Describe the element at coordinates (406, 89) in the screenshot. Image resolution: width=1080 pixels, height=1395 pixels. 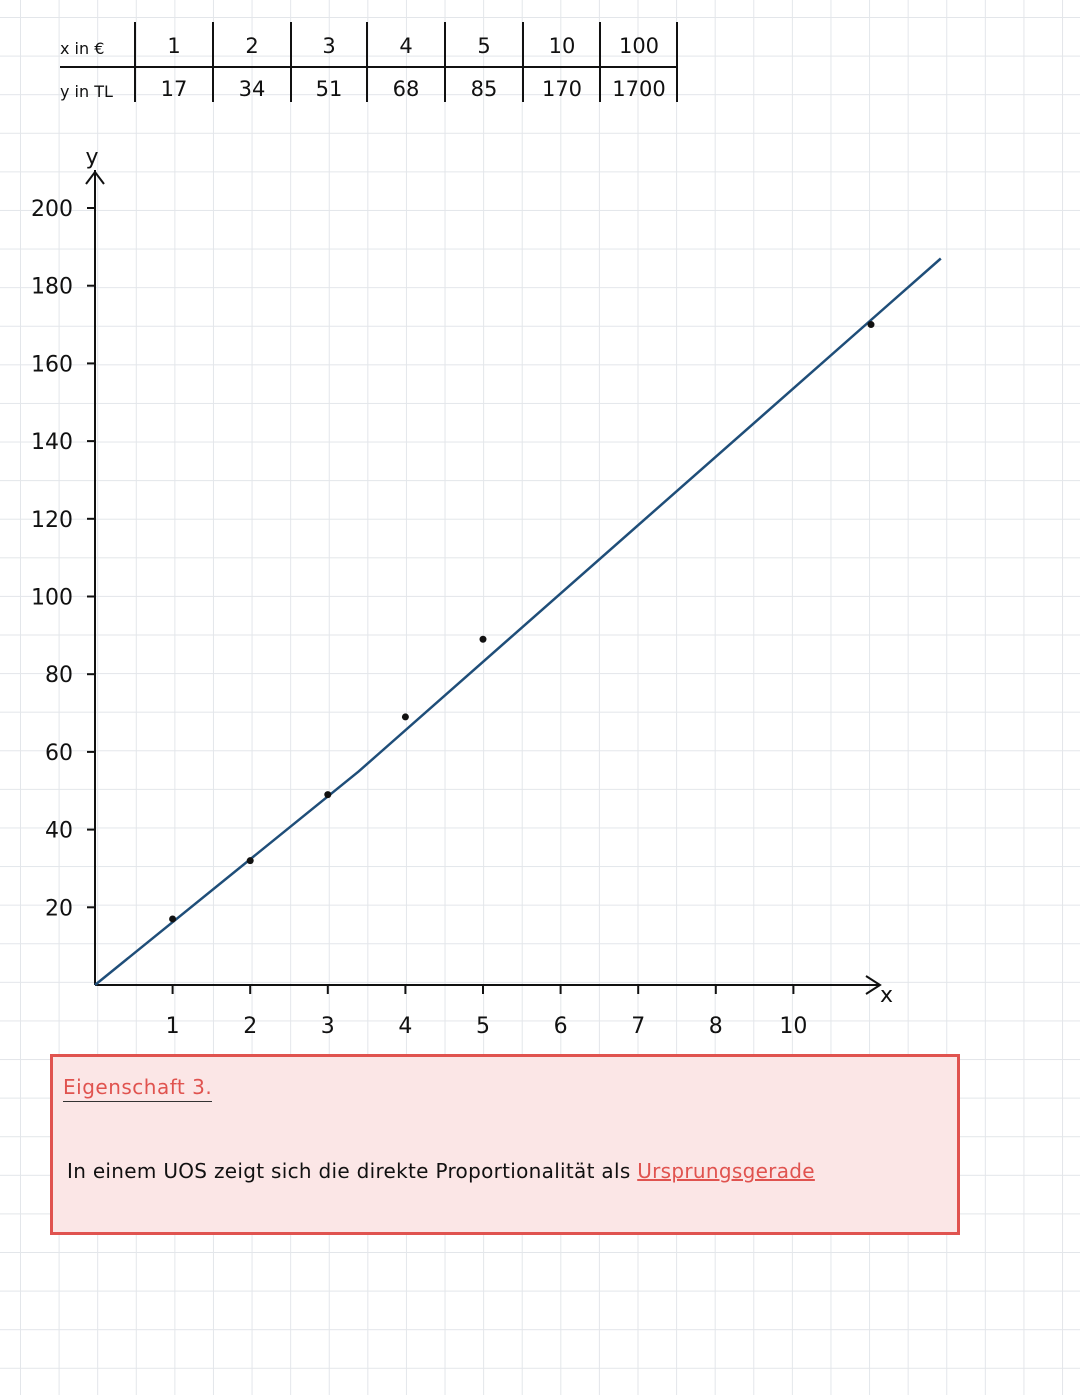
I see `table-cell-y: 68` at that location.